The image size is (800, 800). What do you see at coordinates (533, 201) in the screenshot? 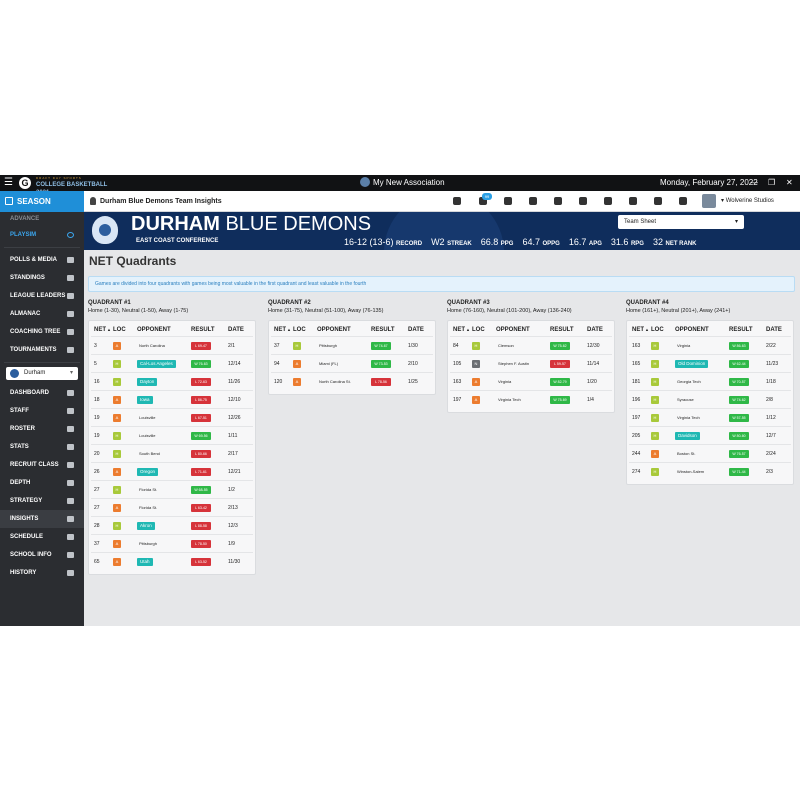
I see `bell-icon` at bounding box center [533, 201].